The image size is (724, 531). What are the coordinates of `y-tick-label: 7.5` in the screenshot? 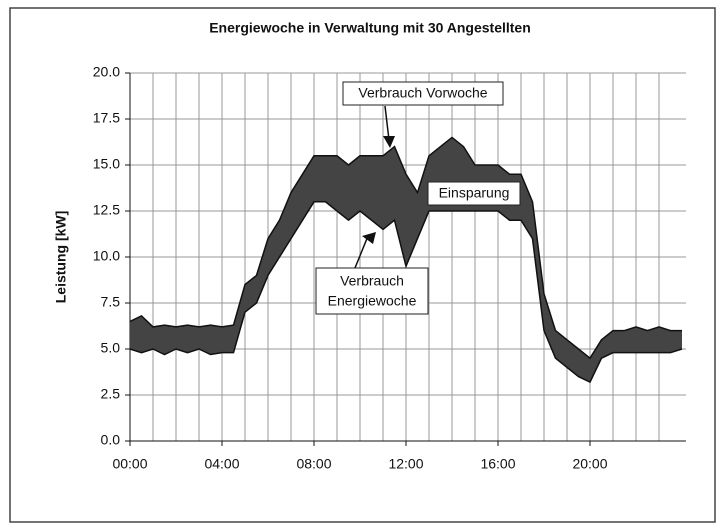 It's located at (111, 302).